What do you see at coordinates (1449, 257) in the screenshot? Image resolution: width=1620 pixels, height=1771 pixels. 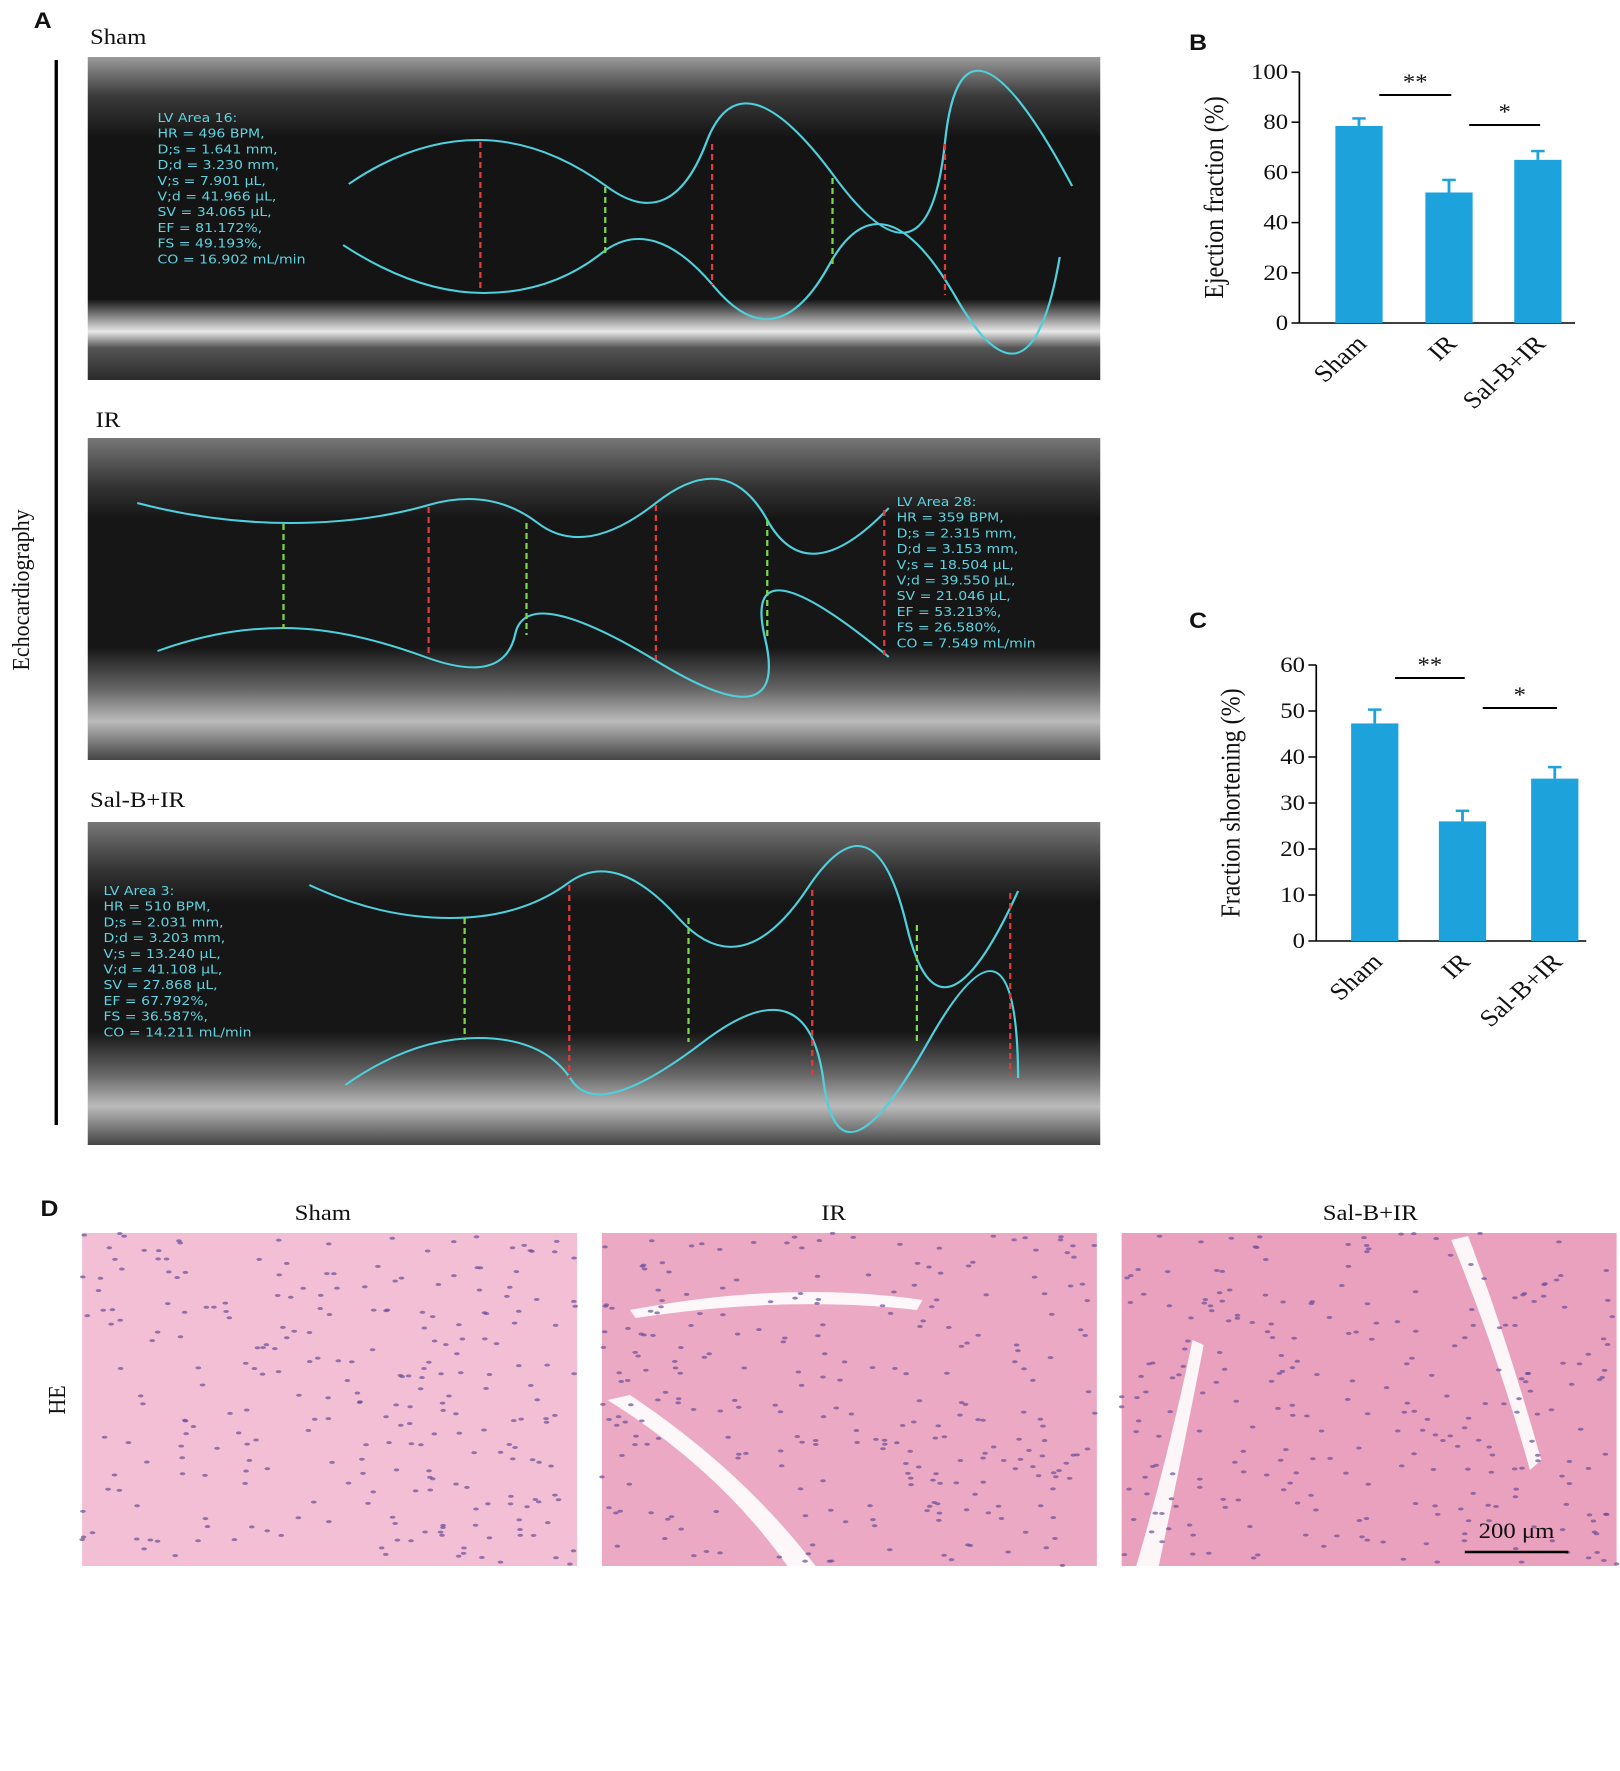 I see `bar` at bounding box center [1449, 257].